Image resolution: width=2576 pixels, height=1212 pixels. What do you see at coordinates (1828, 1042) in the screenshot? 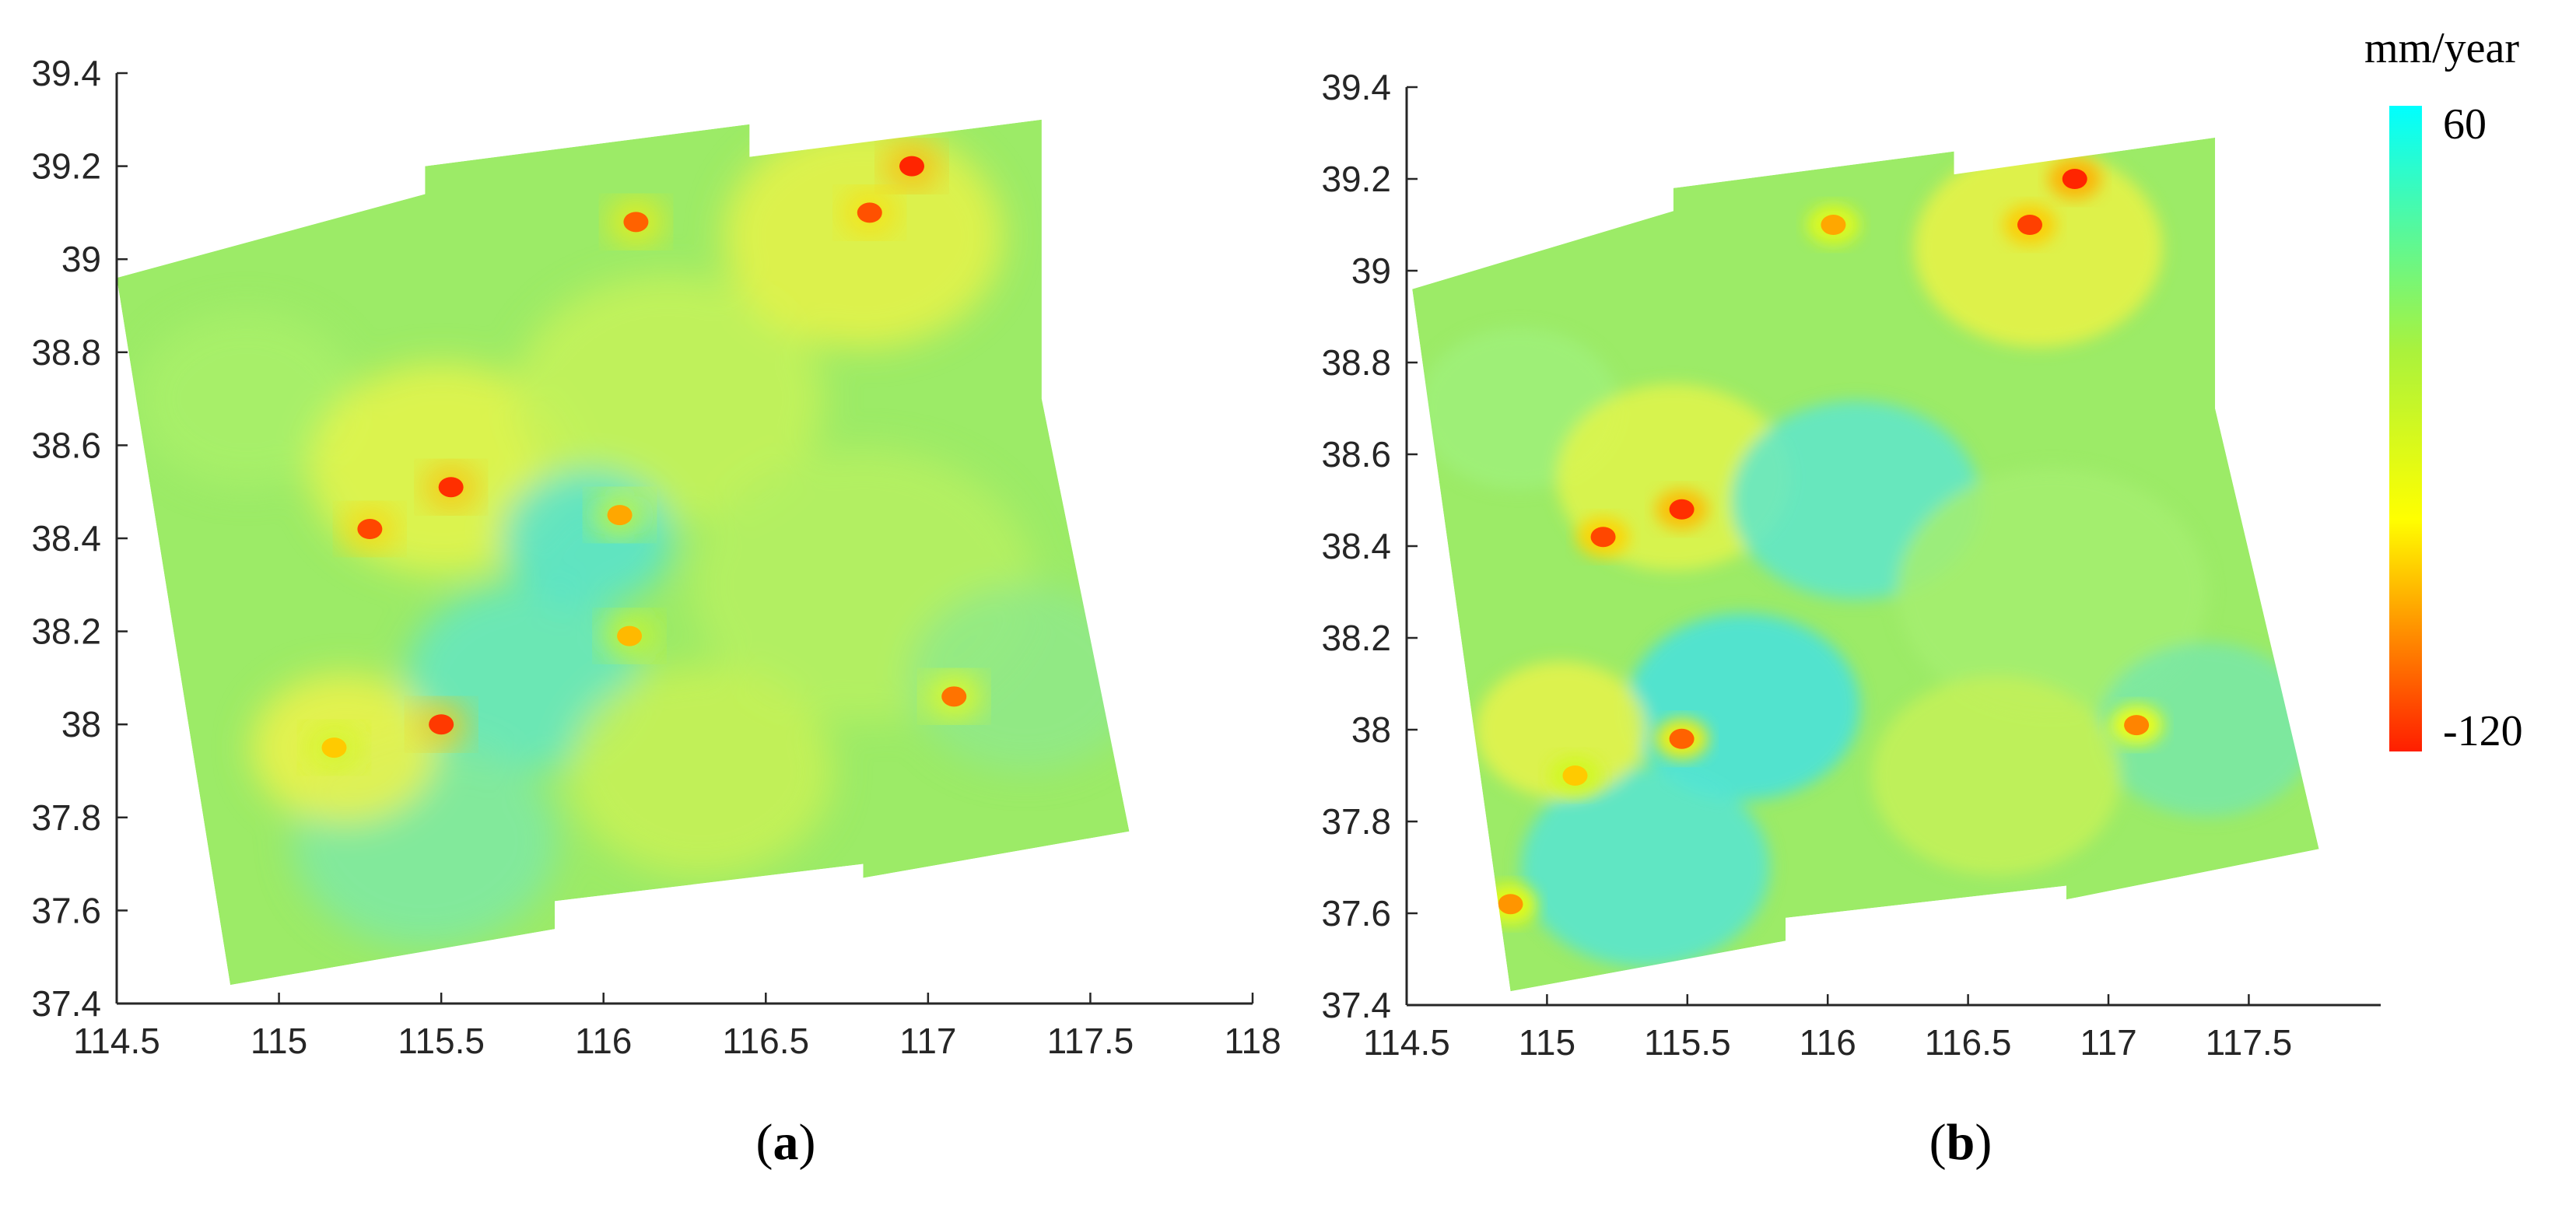
I see `x-tick-label-b-3: 116` at bounding box center [1828, 1042].